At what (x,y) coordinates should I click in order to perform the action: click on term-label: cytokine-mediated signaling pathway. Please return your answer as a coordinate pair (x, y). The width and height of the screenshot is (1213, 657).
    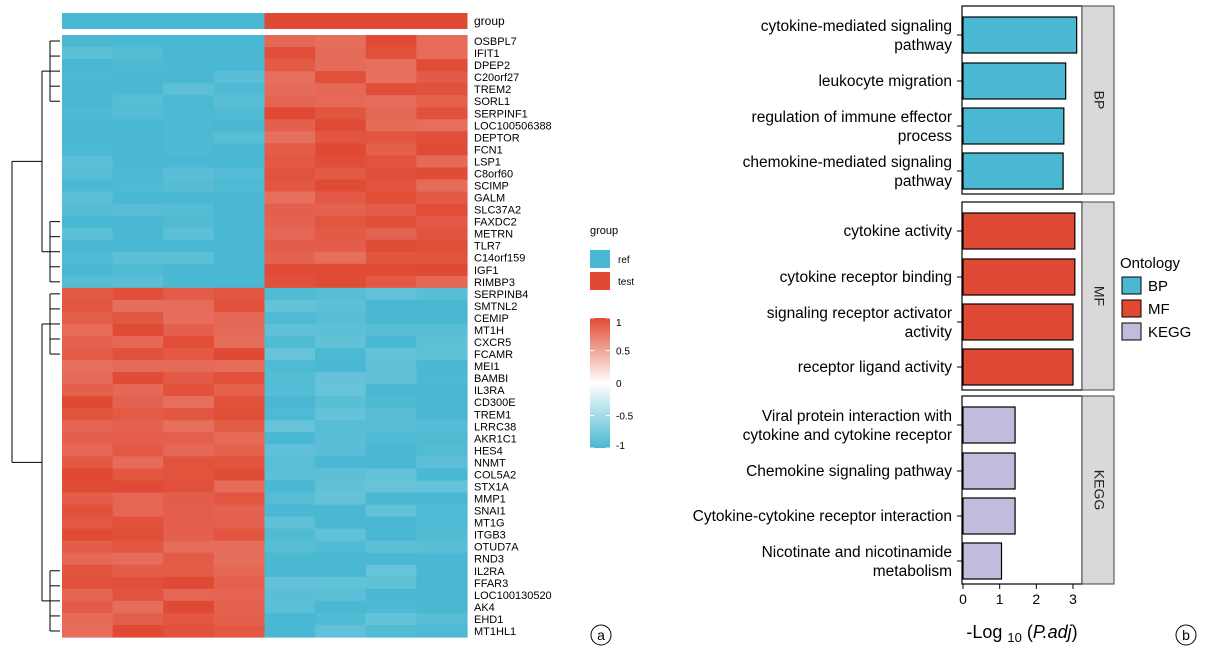
    Looking at the image, I should click on (857, 36).